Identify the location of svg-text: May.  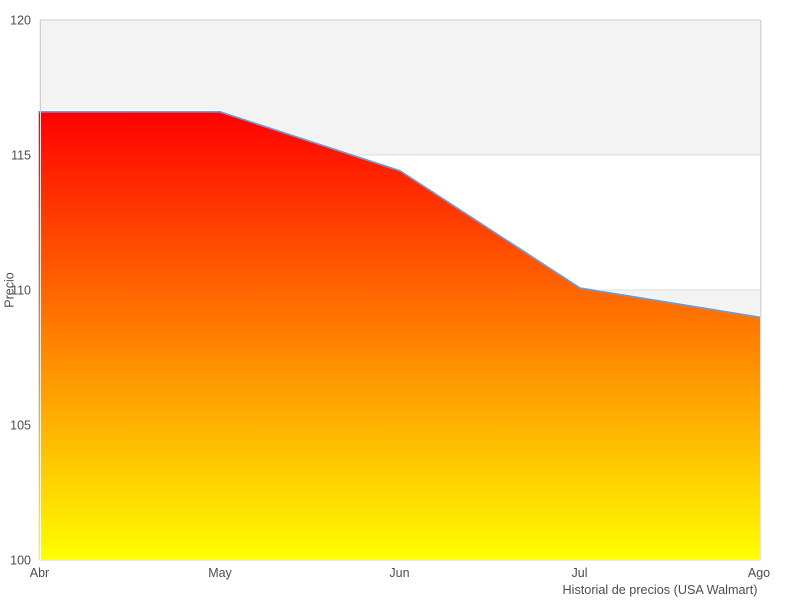
(220, 573).